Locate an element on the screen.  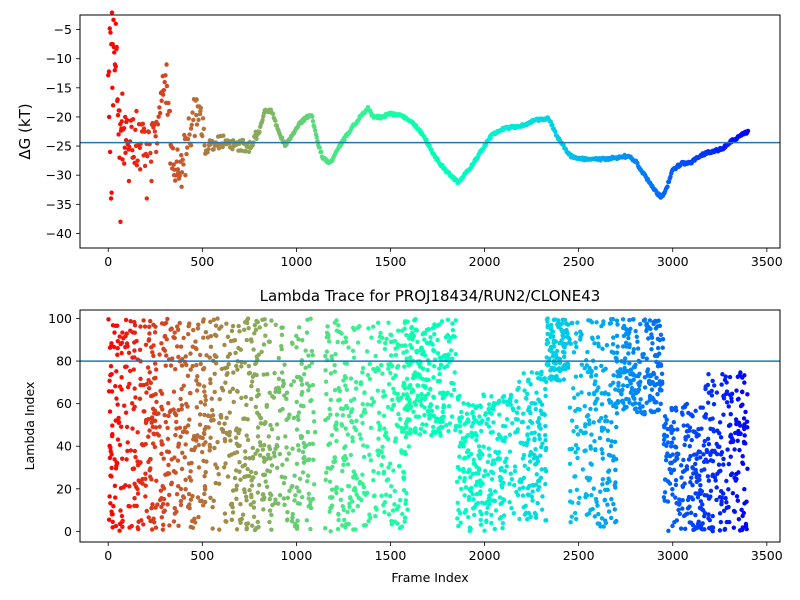
lambda-y-tick-label: 60 is located at coordinates (64, 403).